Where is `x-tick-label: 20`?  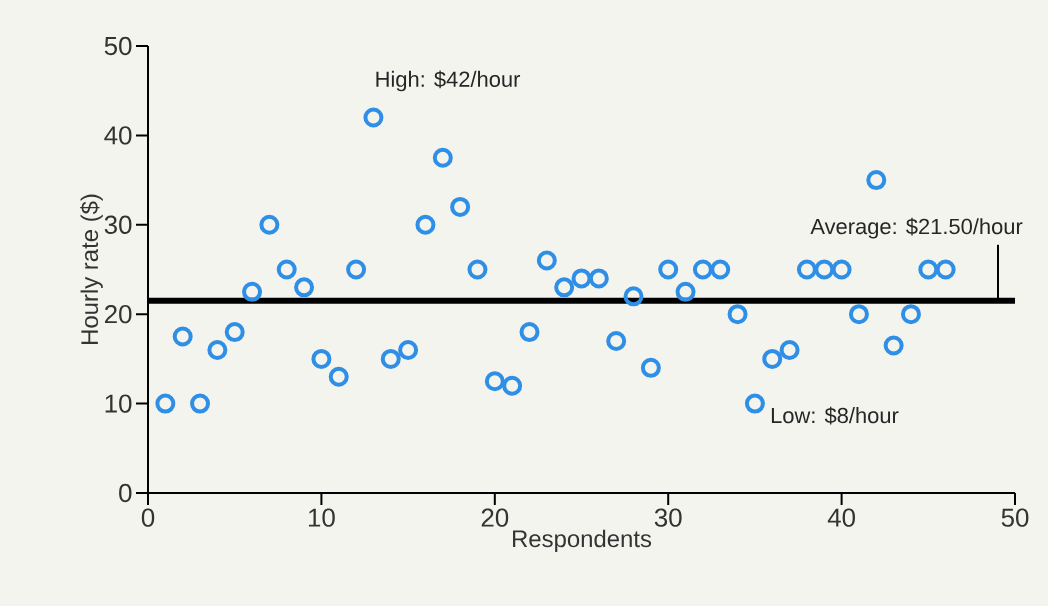 x-tick-label: 20 is located at coordinates (495, 517).